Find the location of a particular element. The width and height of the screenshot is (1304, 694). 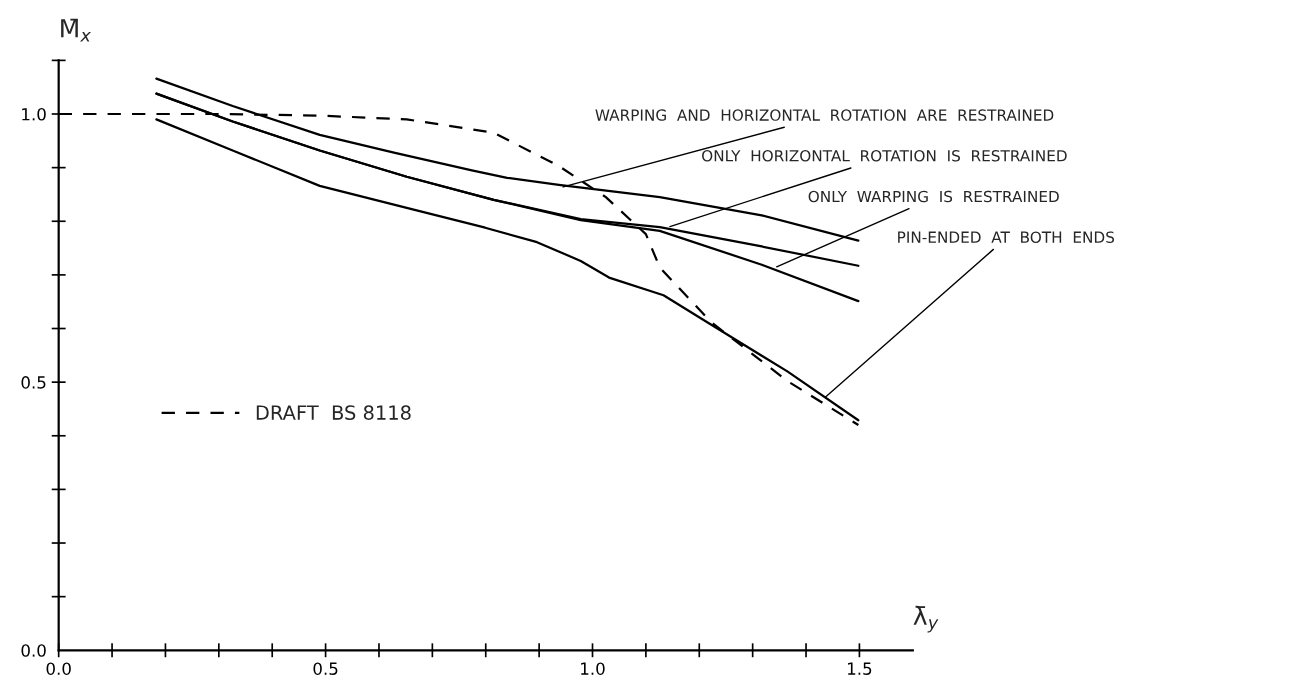

annotation: PIN-ENDED AT BOTH ENDS is located at coordinates (1006, 237).